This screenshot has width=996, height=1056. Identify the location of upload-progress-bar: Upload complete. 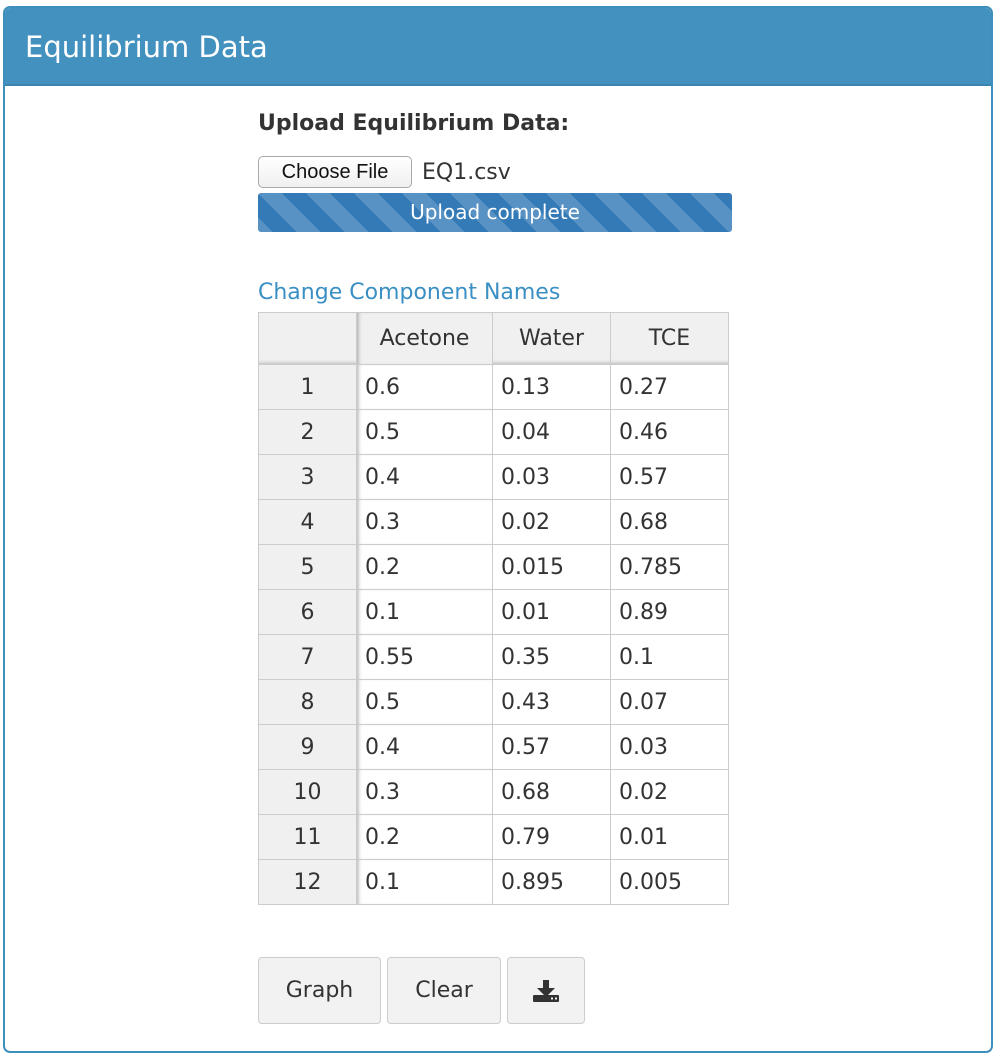
(495, 212).